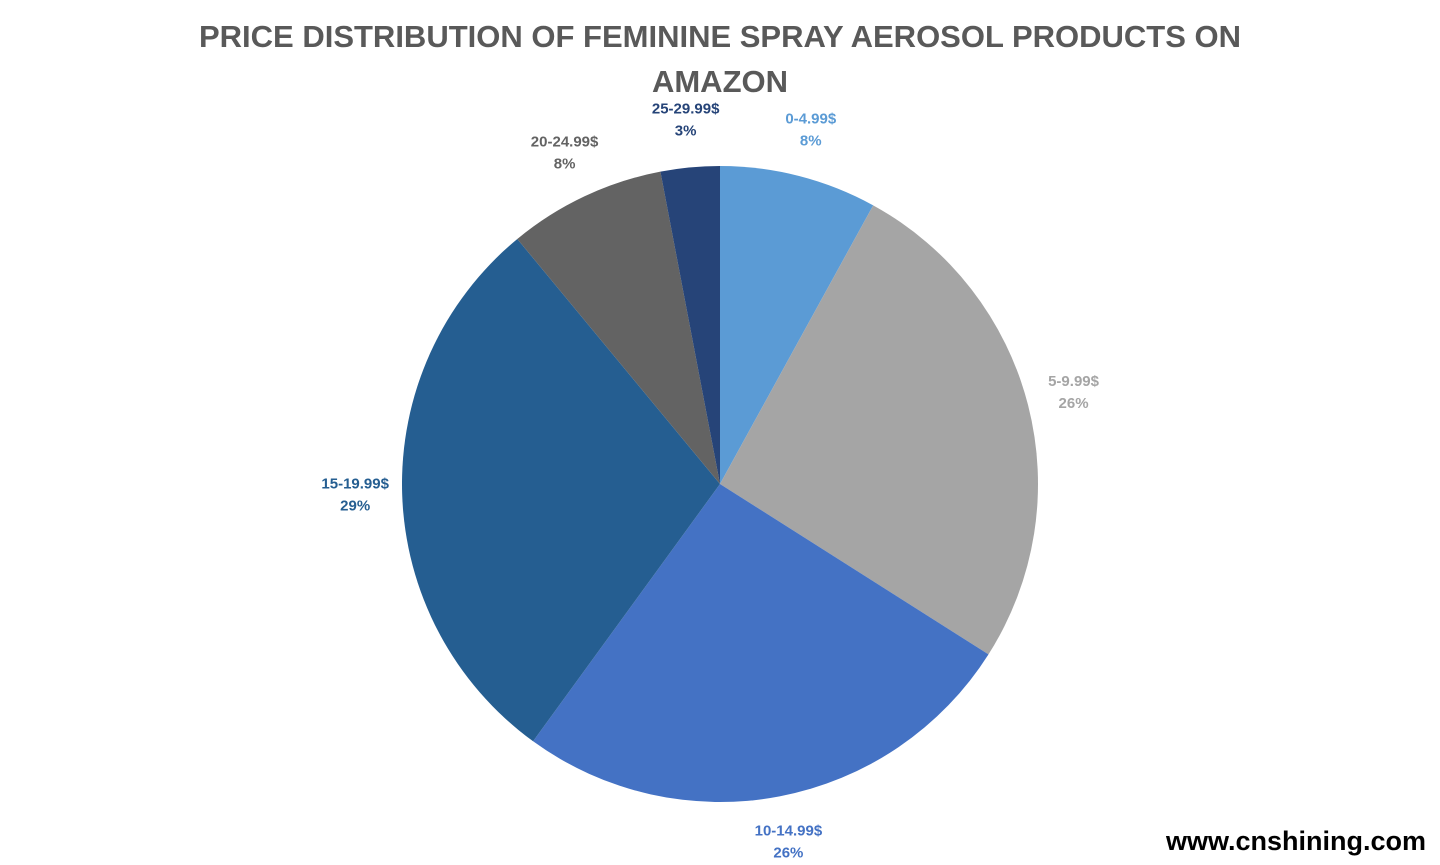 The height and width of the screenshot is (865, 1440). I want to click on watermark: www.cnshining.com, so click(1295, 841).